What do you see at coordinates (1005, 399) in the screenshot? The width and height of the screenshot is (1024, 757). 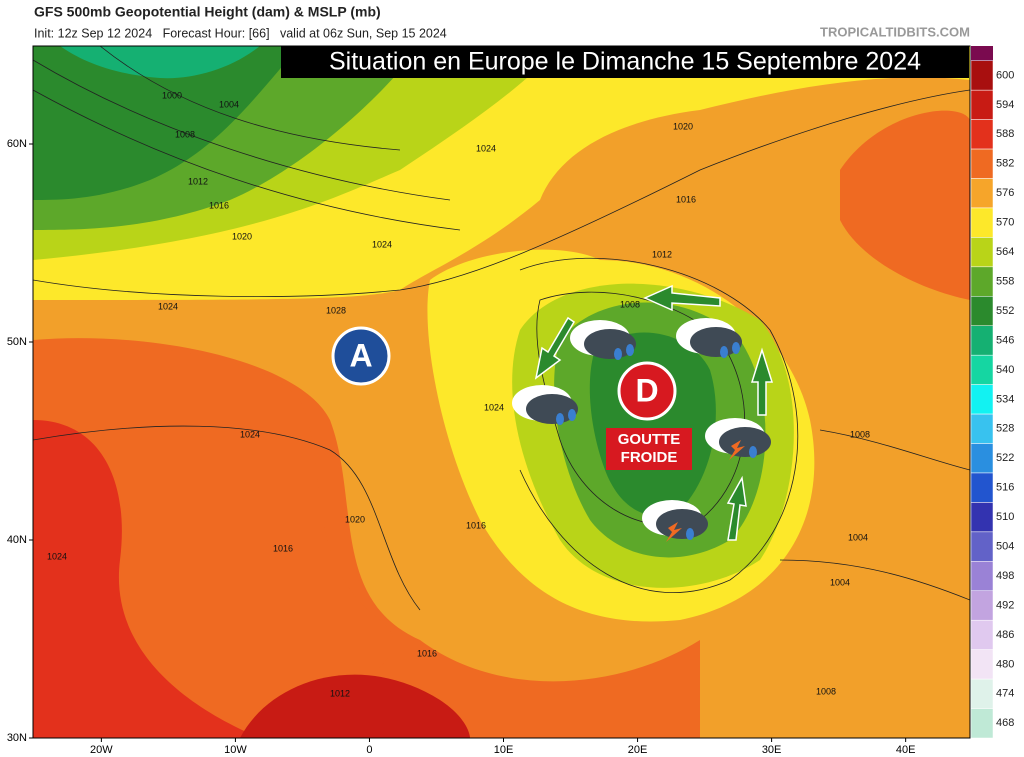 I see `colorbar-label: 534` at bounding box center [1005, 399].